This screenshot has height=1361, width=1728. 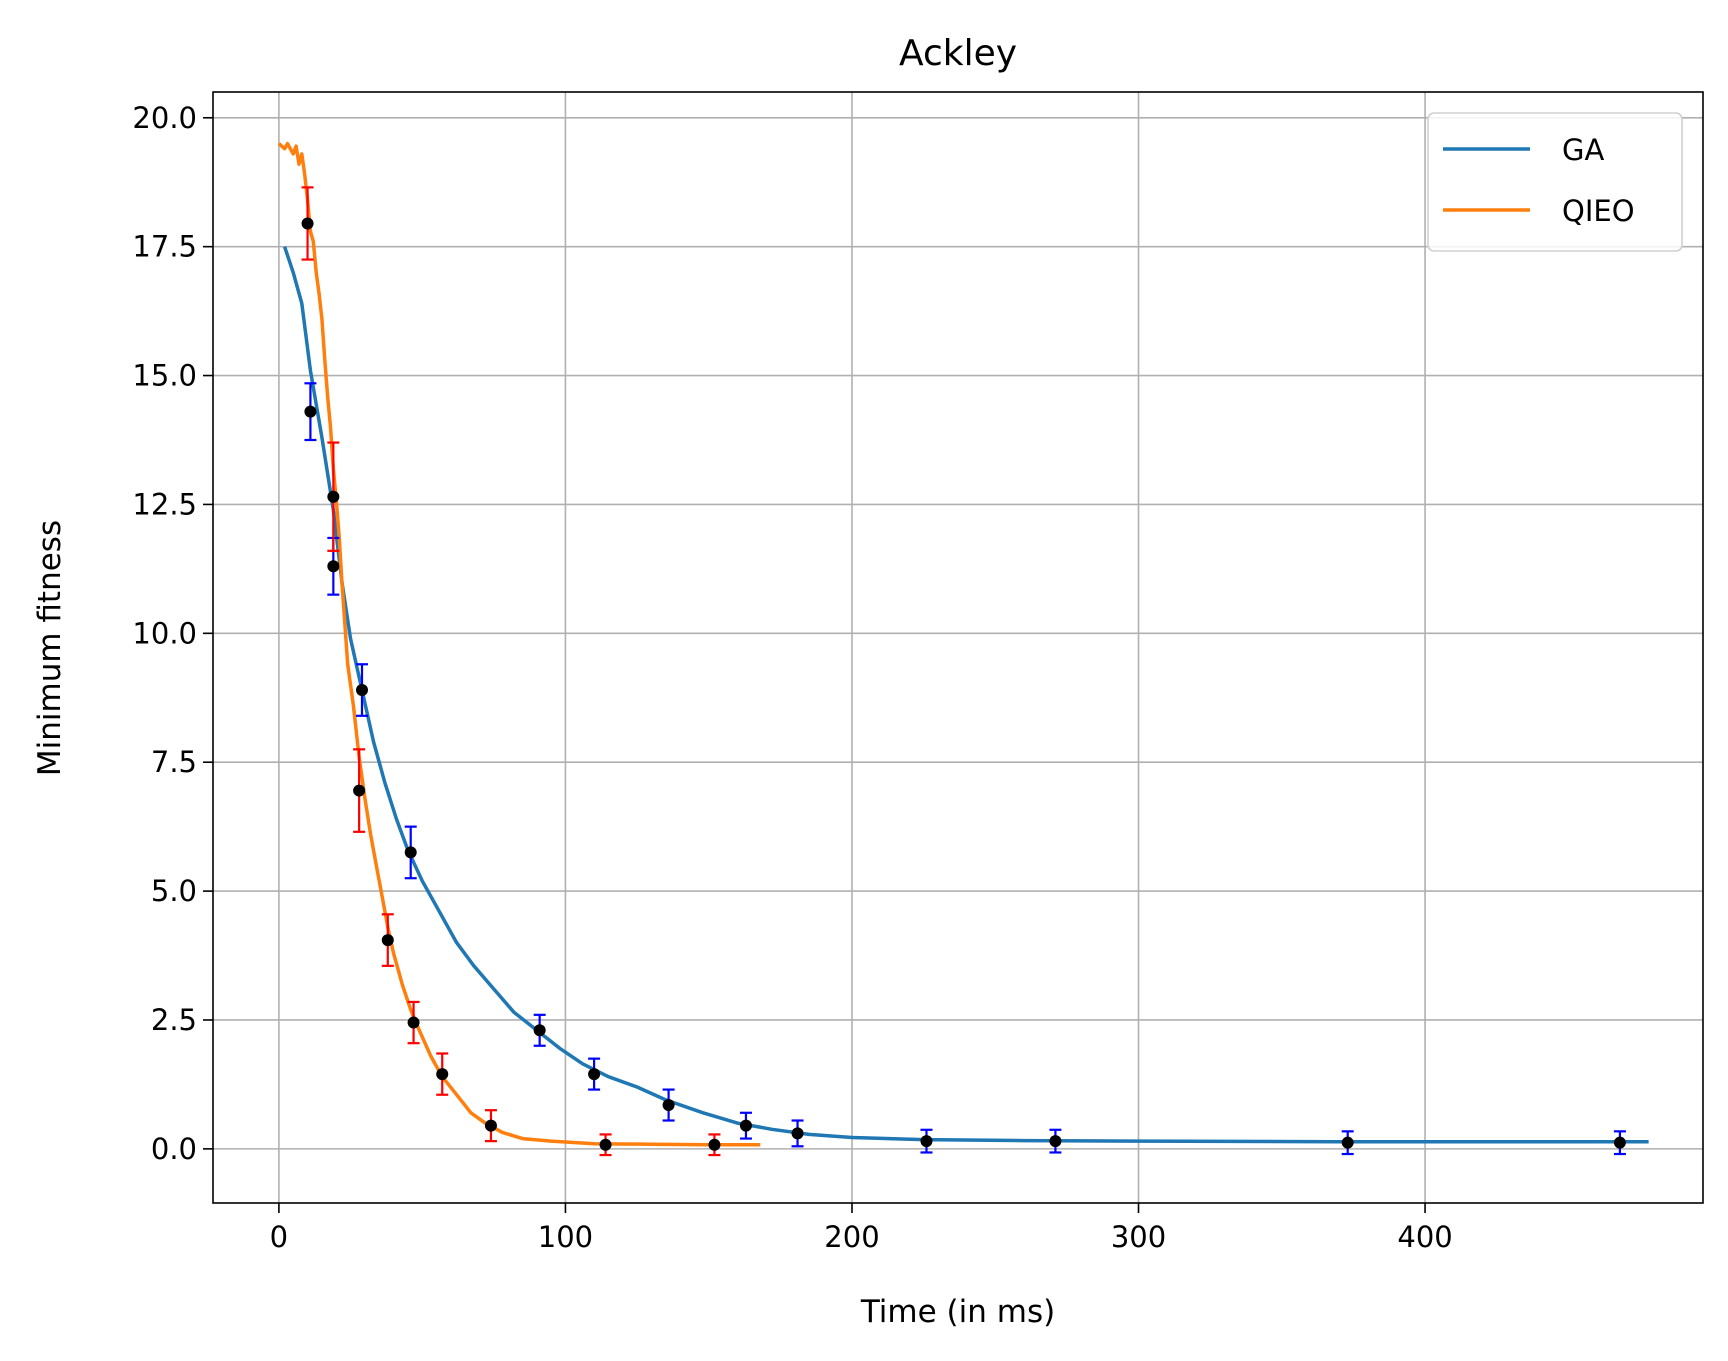 I want to click on y-tick-label: 20.0, so click(x=164, y=118).